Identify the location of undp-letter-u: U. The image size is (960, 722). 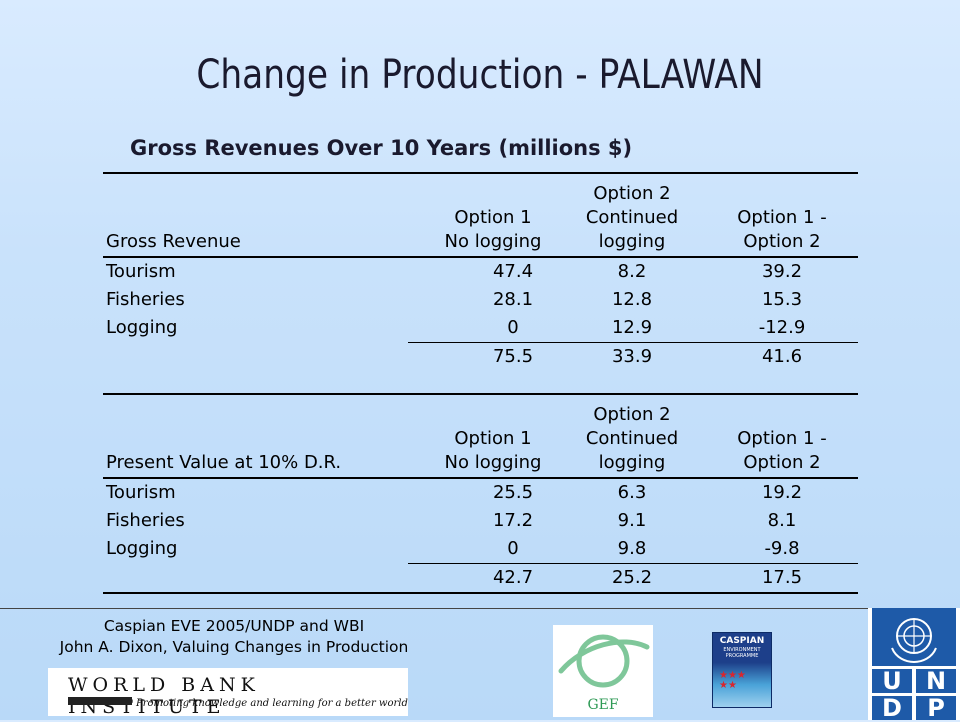
(892, 681).